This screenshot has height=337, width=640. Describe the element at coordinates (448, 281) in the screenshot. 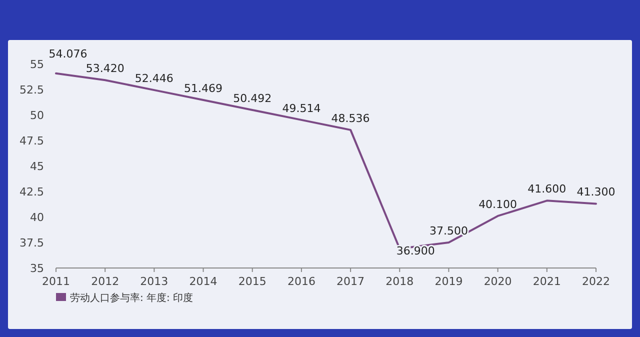

I see `x-tick-label: 2019` at that location.